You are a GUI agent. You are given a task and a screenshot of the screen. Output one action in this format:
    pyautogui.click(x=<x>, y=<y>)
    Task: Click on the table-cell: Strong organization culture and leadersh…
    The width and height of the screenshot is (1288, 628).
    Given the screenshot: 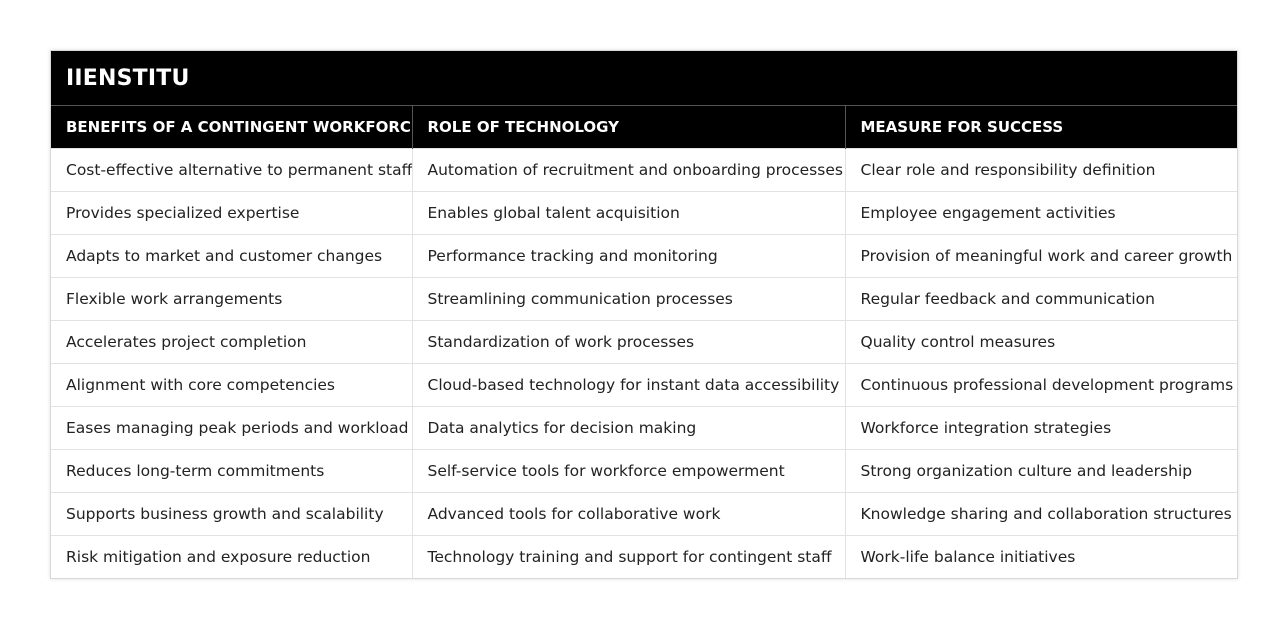 What is the action you would take?
    pyautogui.click(x=1040, y=471)
    